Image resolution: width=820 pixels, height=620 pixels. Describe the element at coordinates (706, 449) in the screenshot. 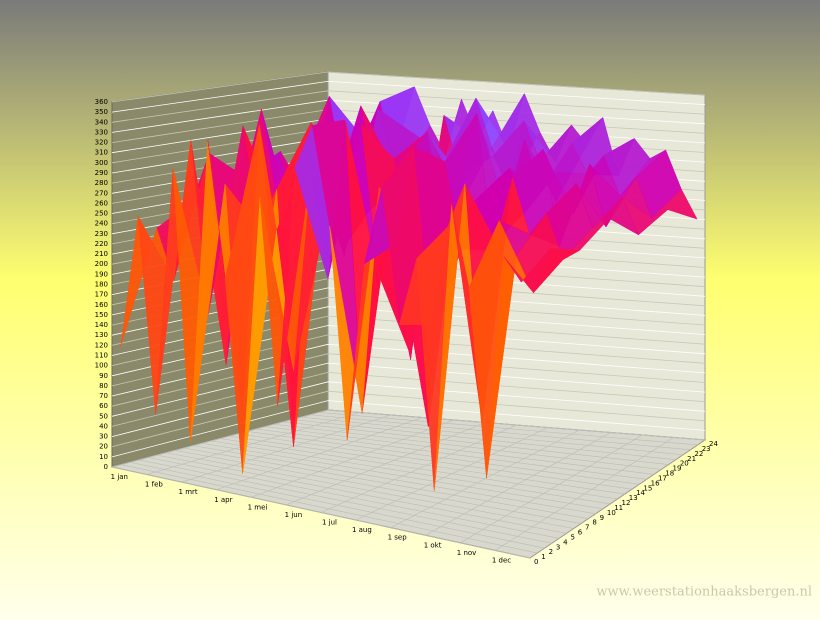

I see `h-tick-label: 23` at that location.